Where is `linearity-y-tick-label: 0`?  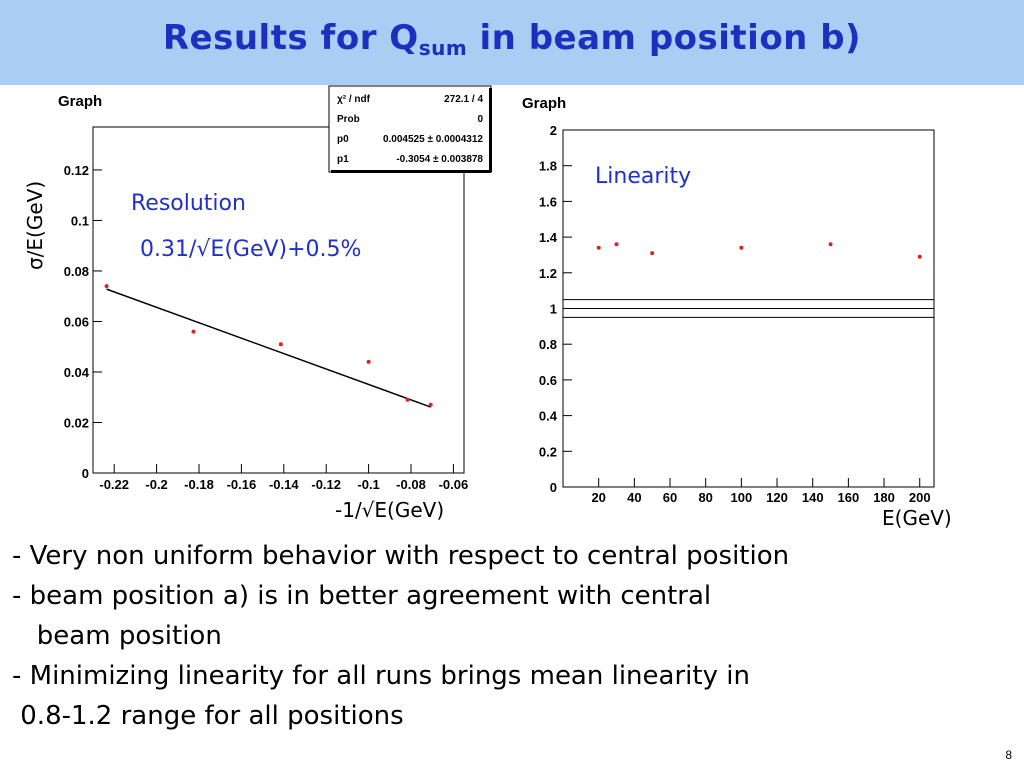 linearity-y-tick-label: 0 is located at coordinates (553, 487).